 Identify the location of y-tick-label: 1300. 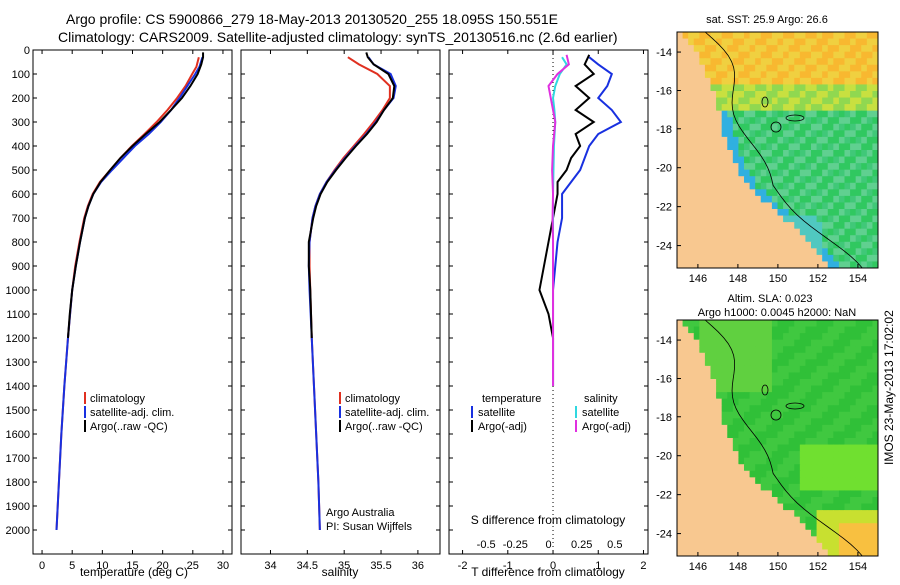
(18, 363).